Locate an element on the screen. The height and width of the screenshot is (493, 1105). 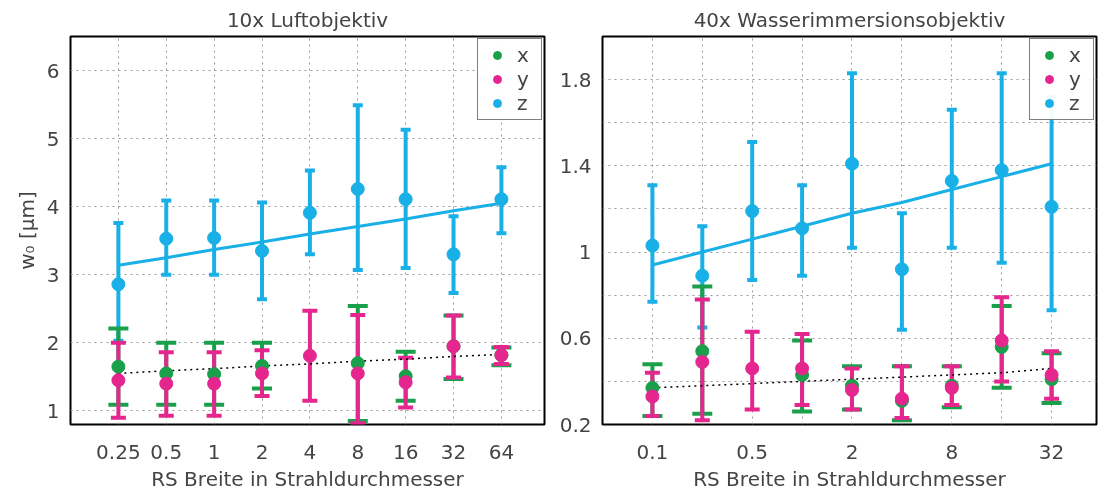
x-tick-label: 16 is located at coordinates (405, 451).